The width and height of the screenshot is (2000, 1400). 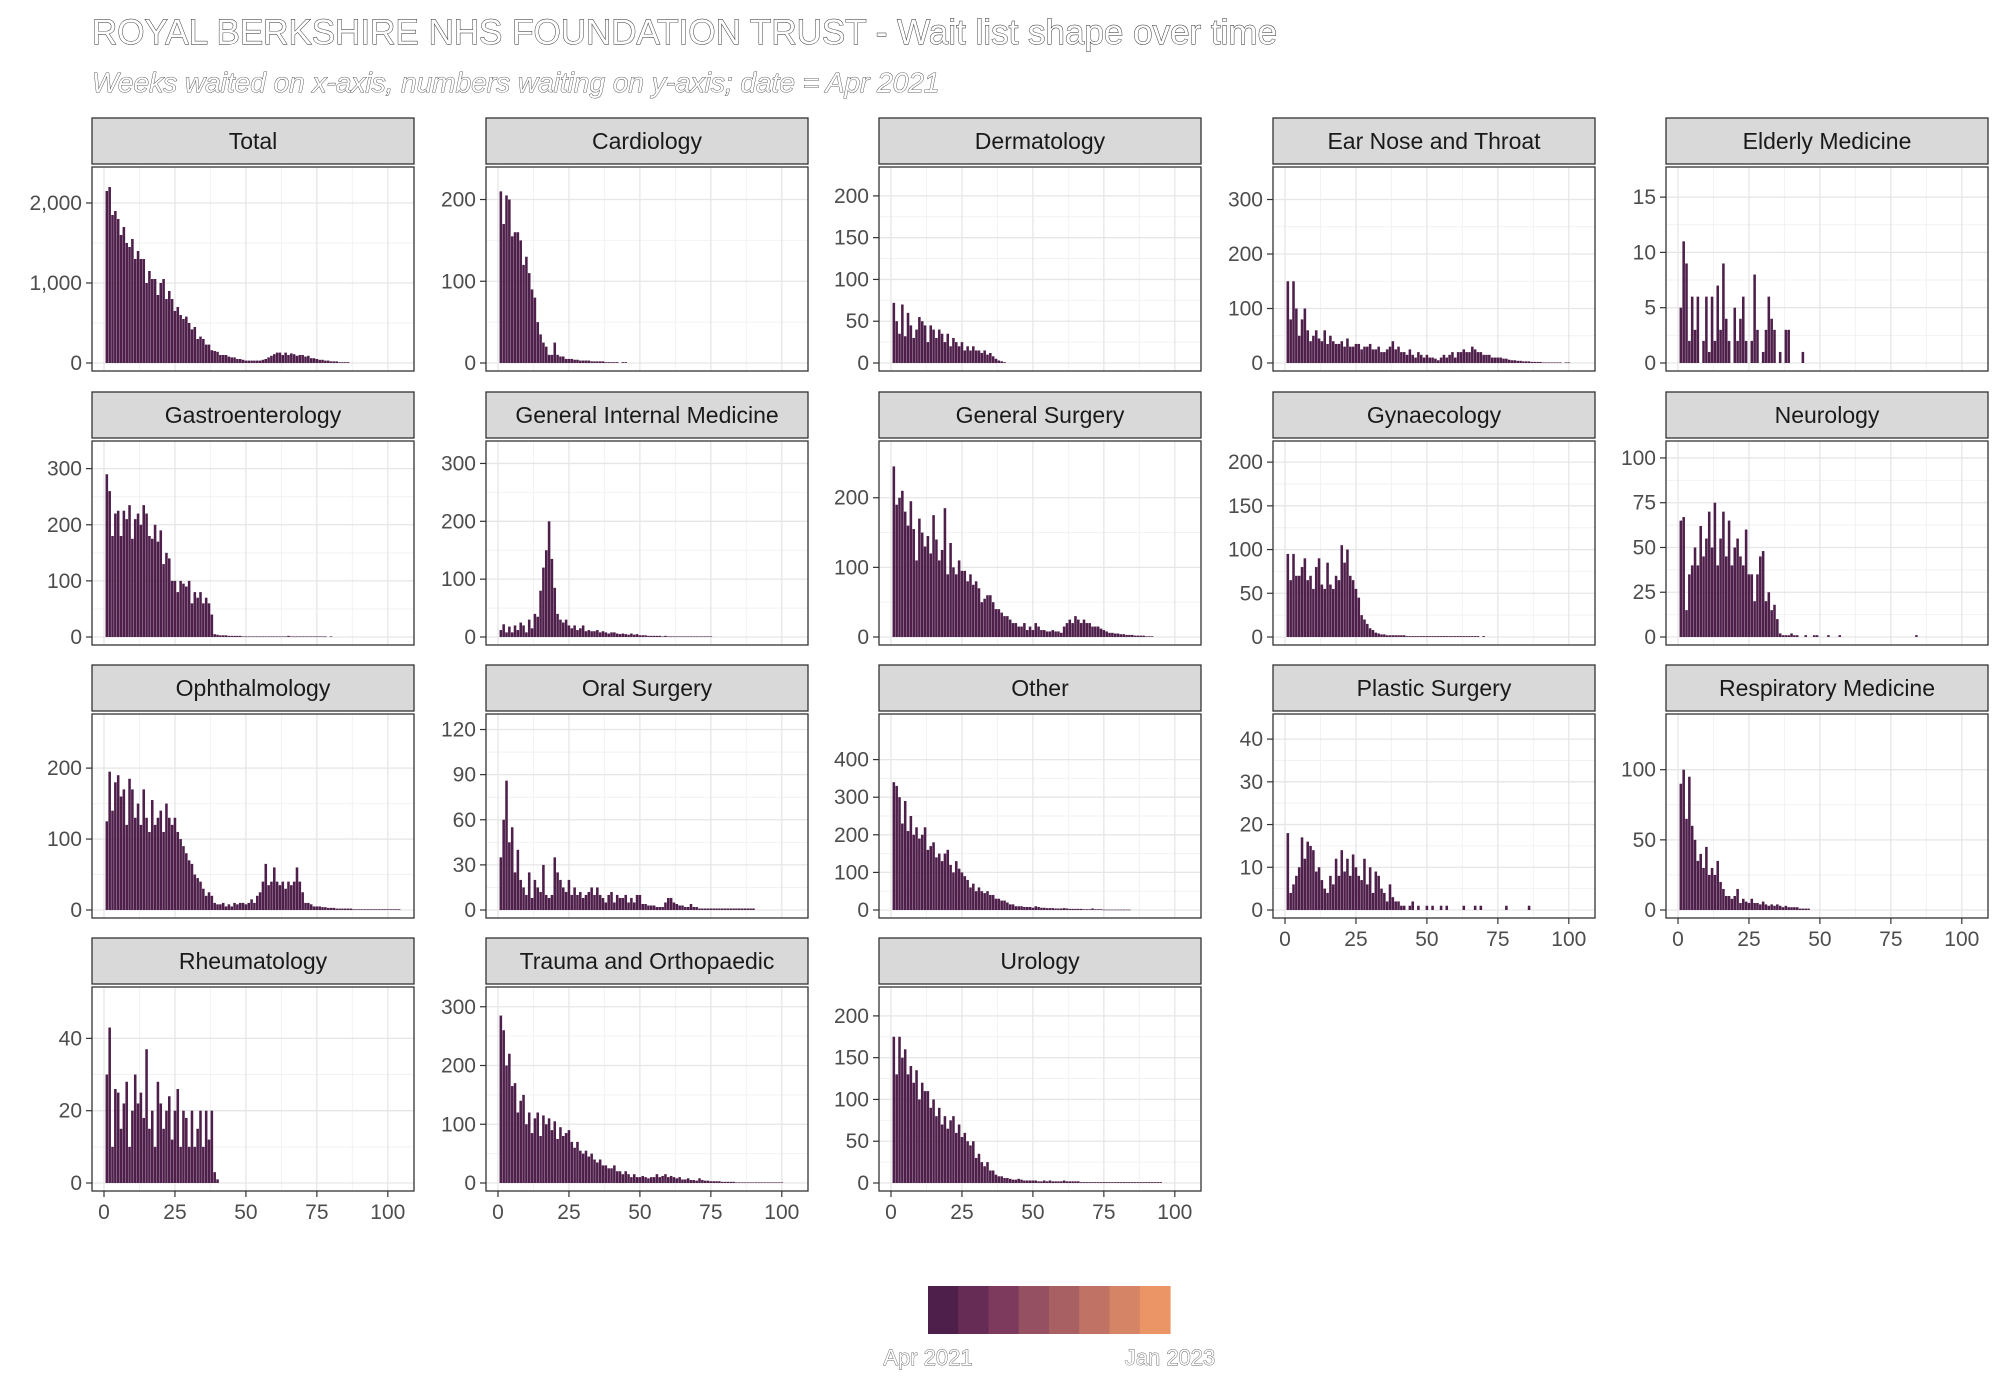 I want to click on bars, so click(x=1798, y=569).